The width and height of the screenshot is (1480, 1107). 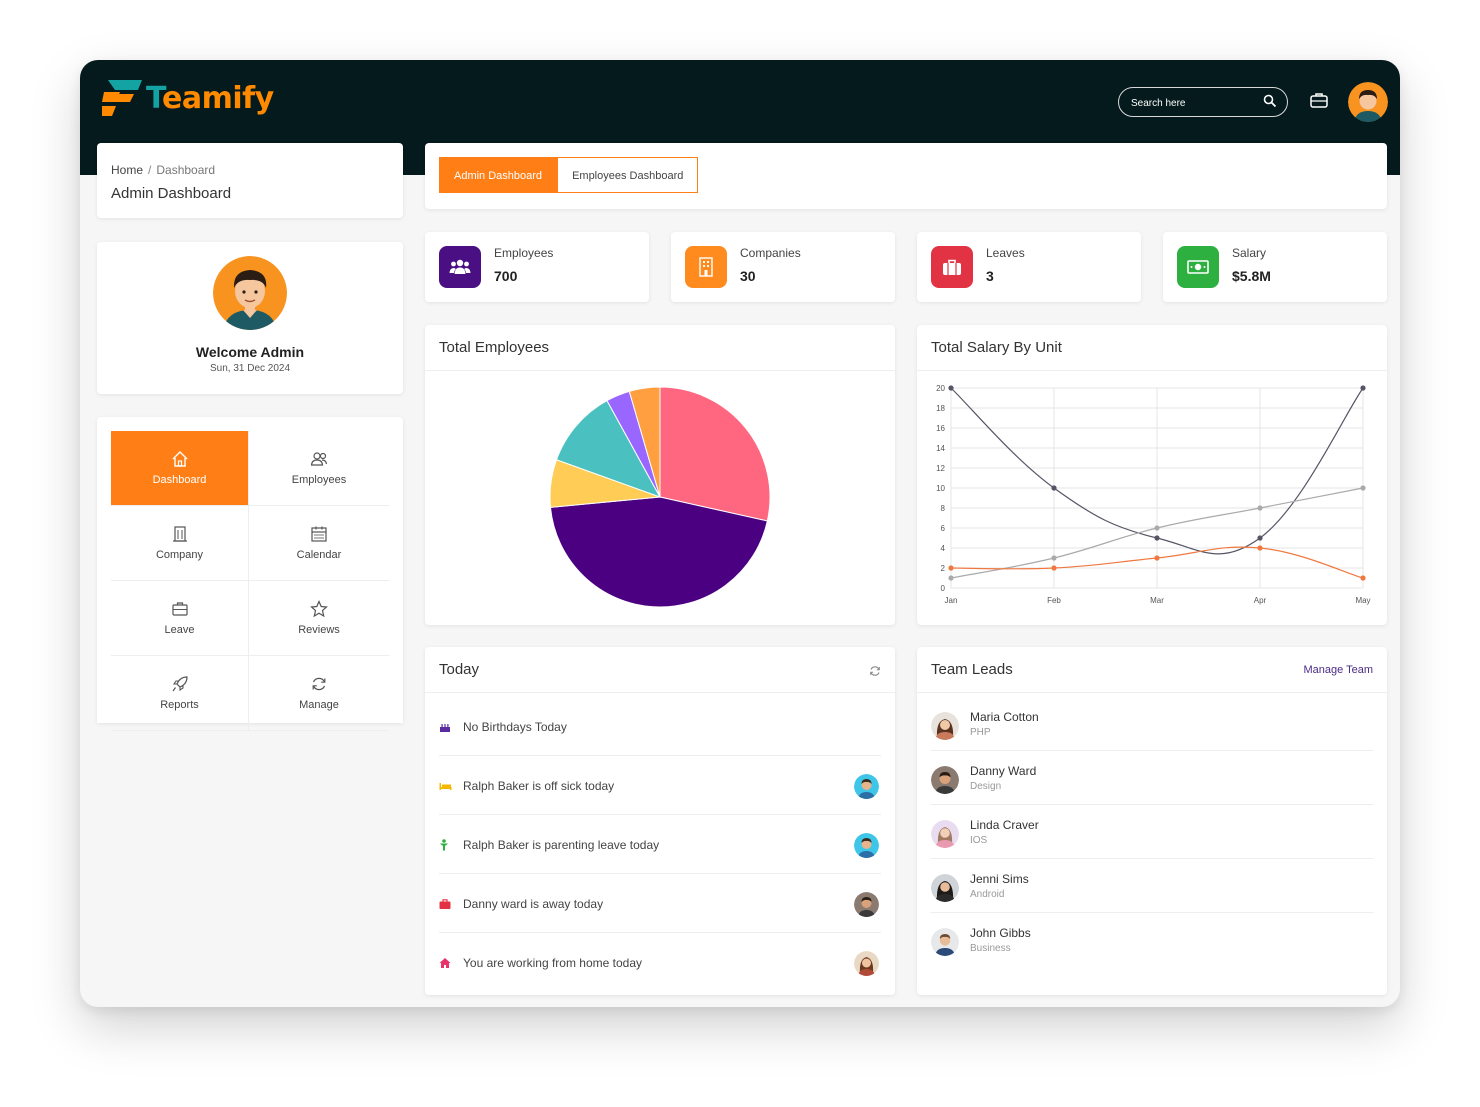 I want to click on y-tick-label: 2, so click(x=943, y=568).